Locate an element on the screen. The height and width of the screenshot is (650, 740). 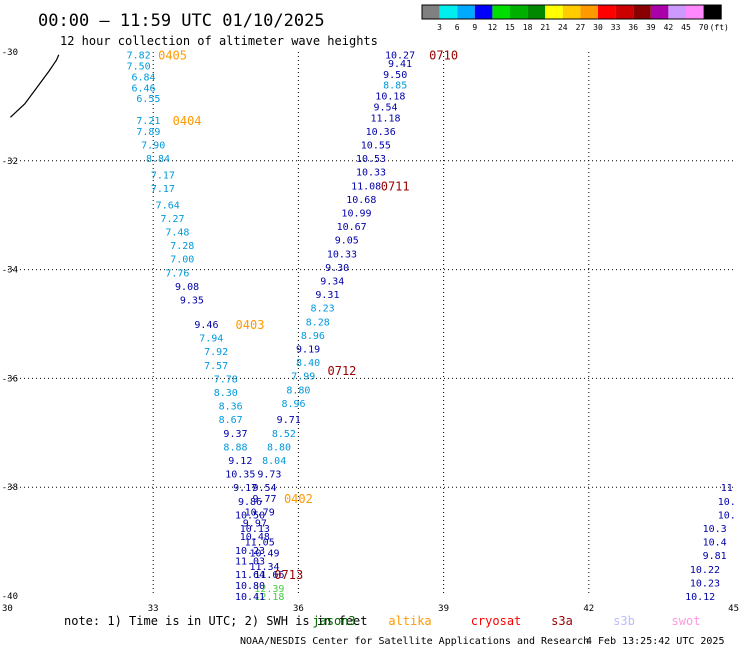
wave-height-label: 9.97 is located at coordinates (255, 524).